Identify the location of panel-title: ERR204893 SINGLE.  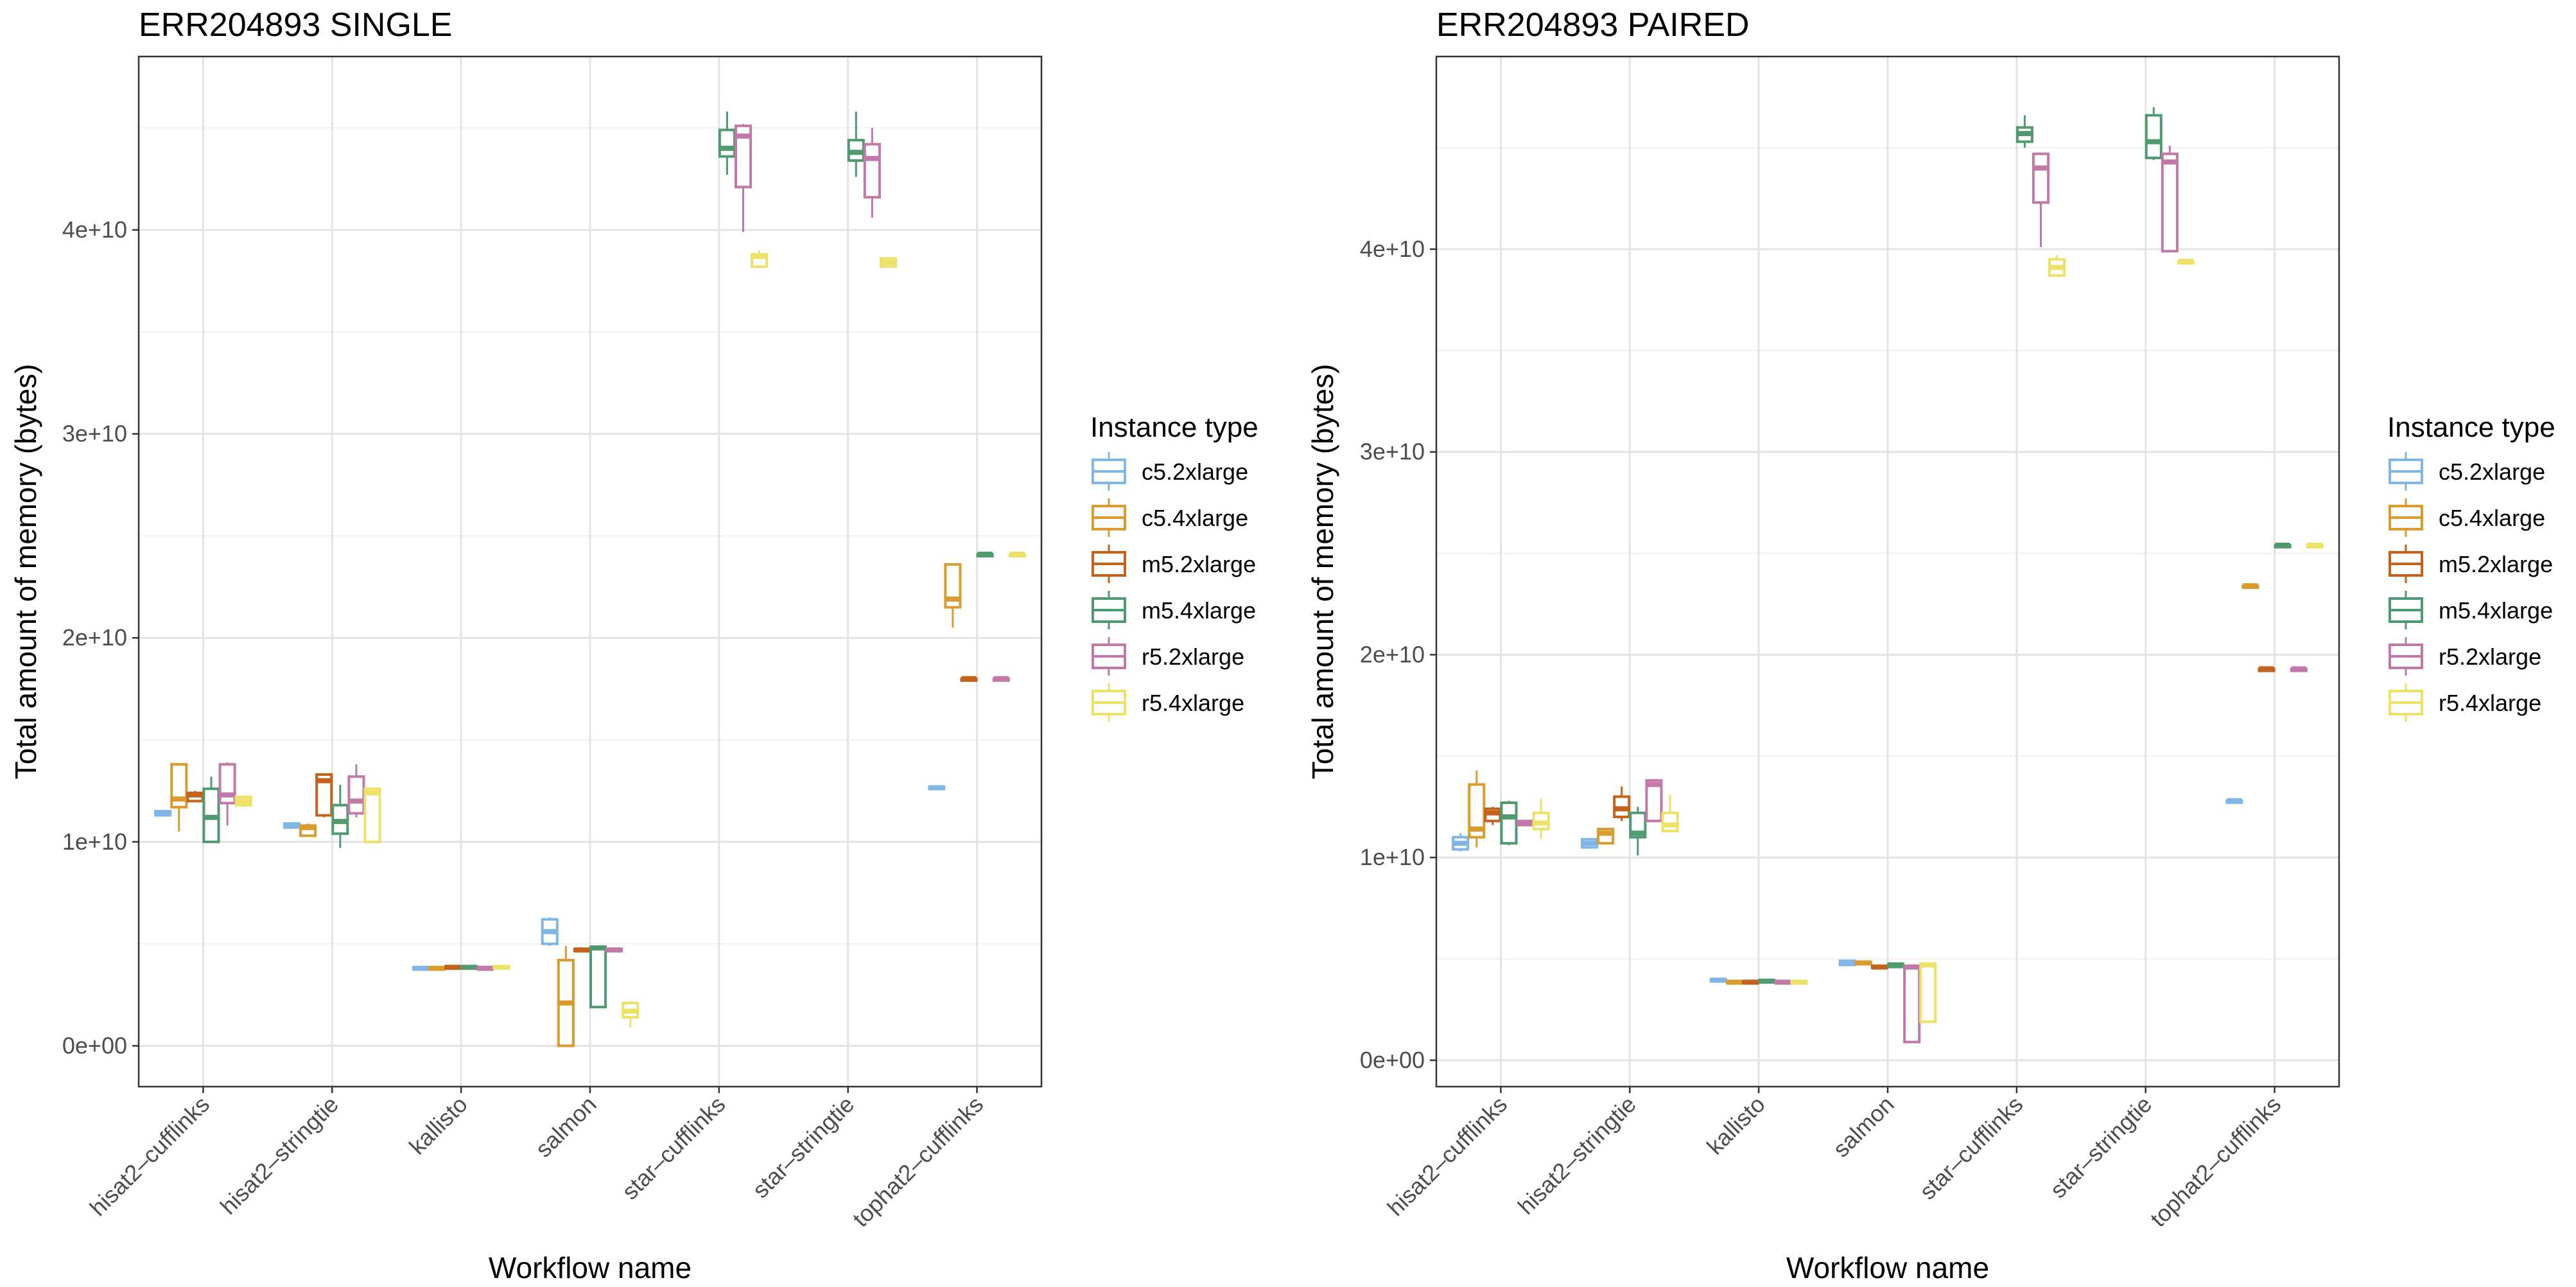
(296, 25).